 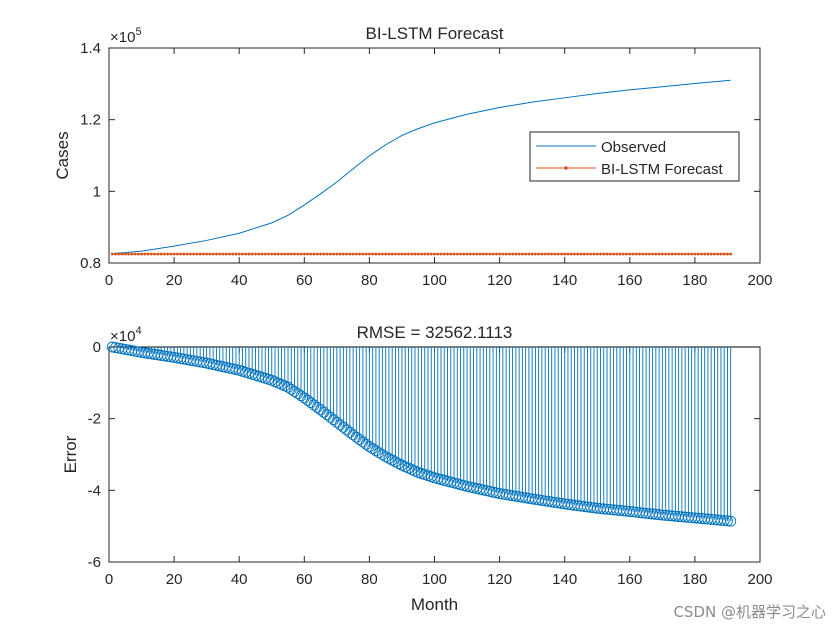 What do you see at coordinates (109, 579) in the screenshot?
I see `bottom-x-tick-label: 0` at bounding box center [109, 579].